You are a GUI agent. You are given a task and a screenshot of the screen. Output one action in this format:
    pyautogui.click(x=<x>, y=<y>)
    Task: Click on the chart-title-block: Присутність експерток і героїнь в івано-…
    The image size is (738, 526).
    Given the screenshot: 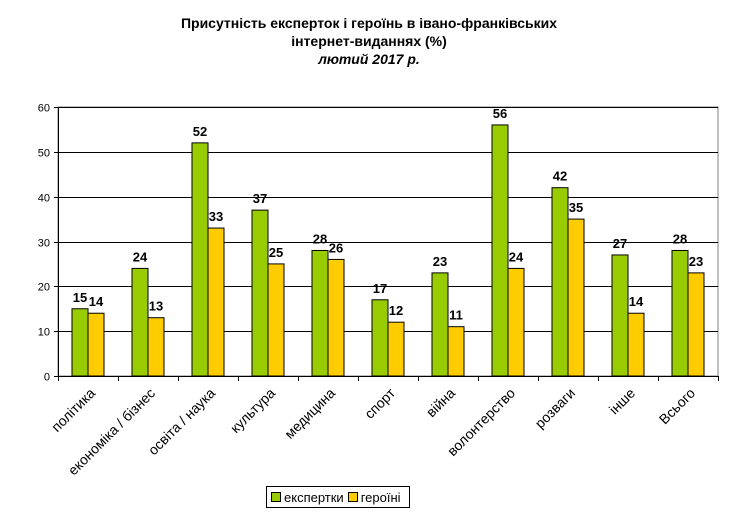 What is the action you would take?
    pyautogui.click(x=369, y=41)
    